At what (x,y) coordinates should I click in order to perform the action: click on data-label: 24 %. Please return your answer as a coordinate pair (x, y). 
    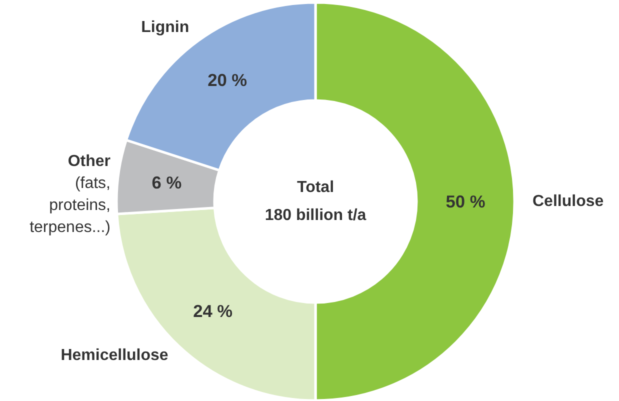
    Looking at the image, I should click on (213, 310).